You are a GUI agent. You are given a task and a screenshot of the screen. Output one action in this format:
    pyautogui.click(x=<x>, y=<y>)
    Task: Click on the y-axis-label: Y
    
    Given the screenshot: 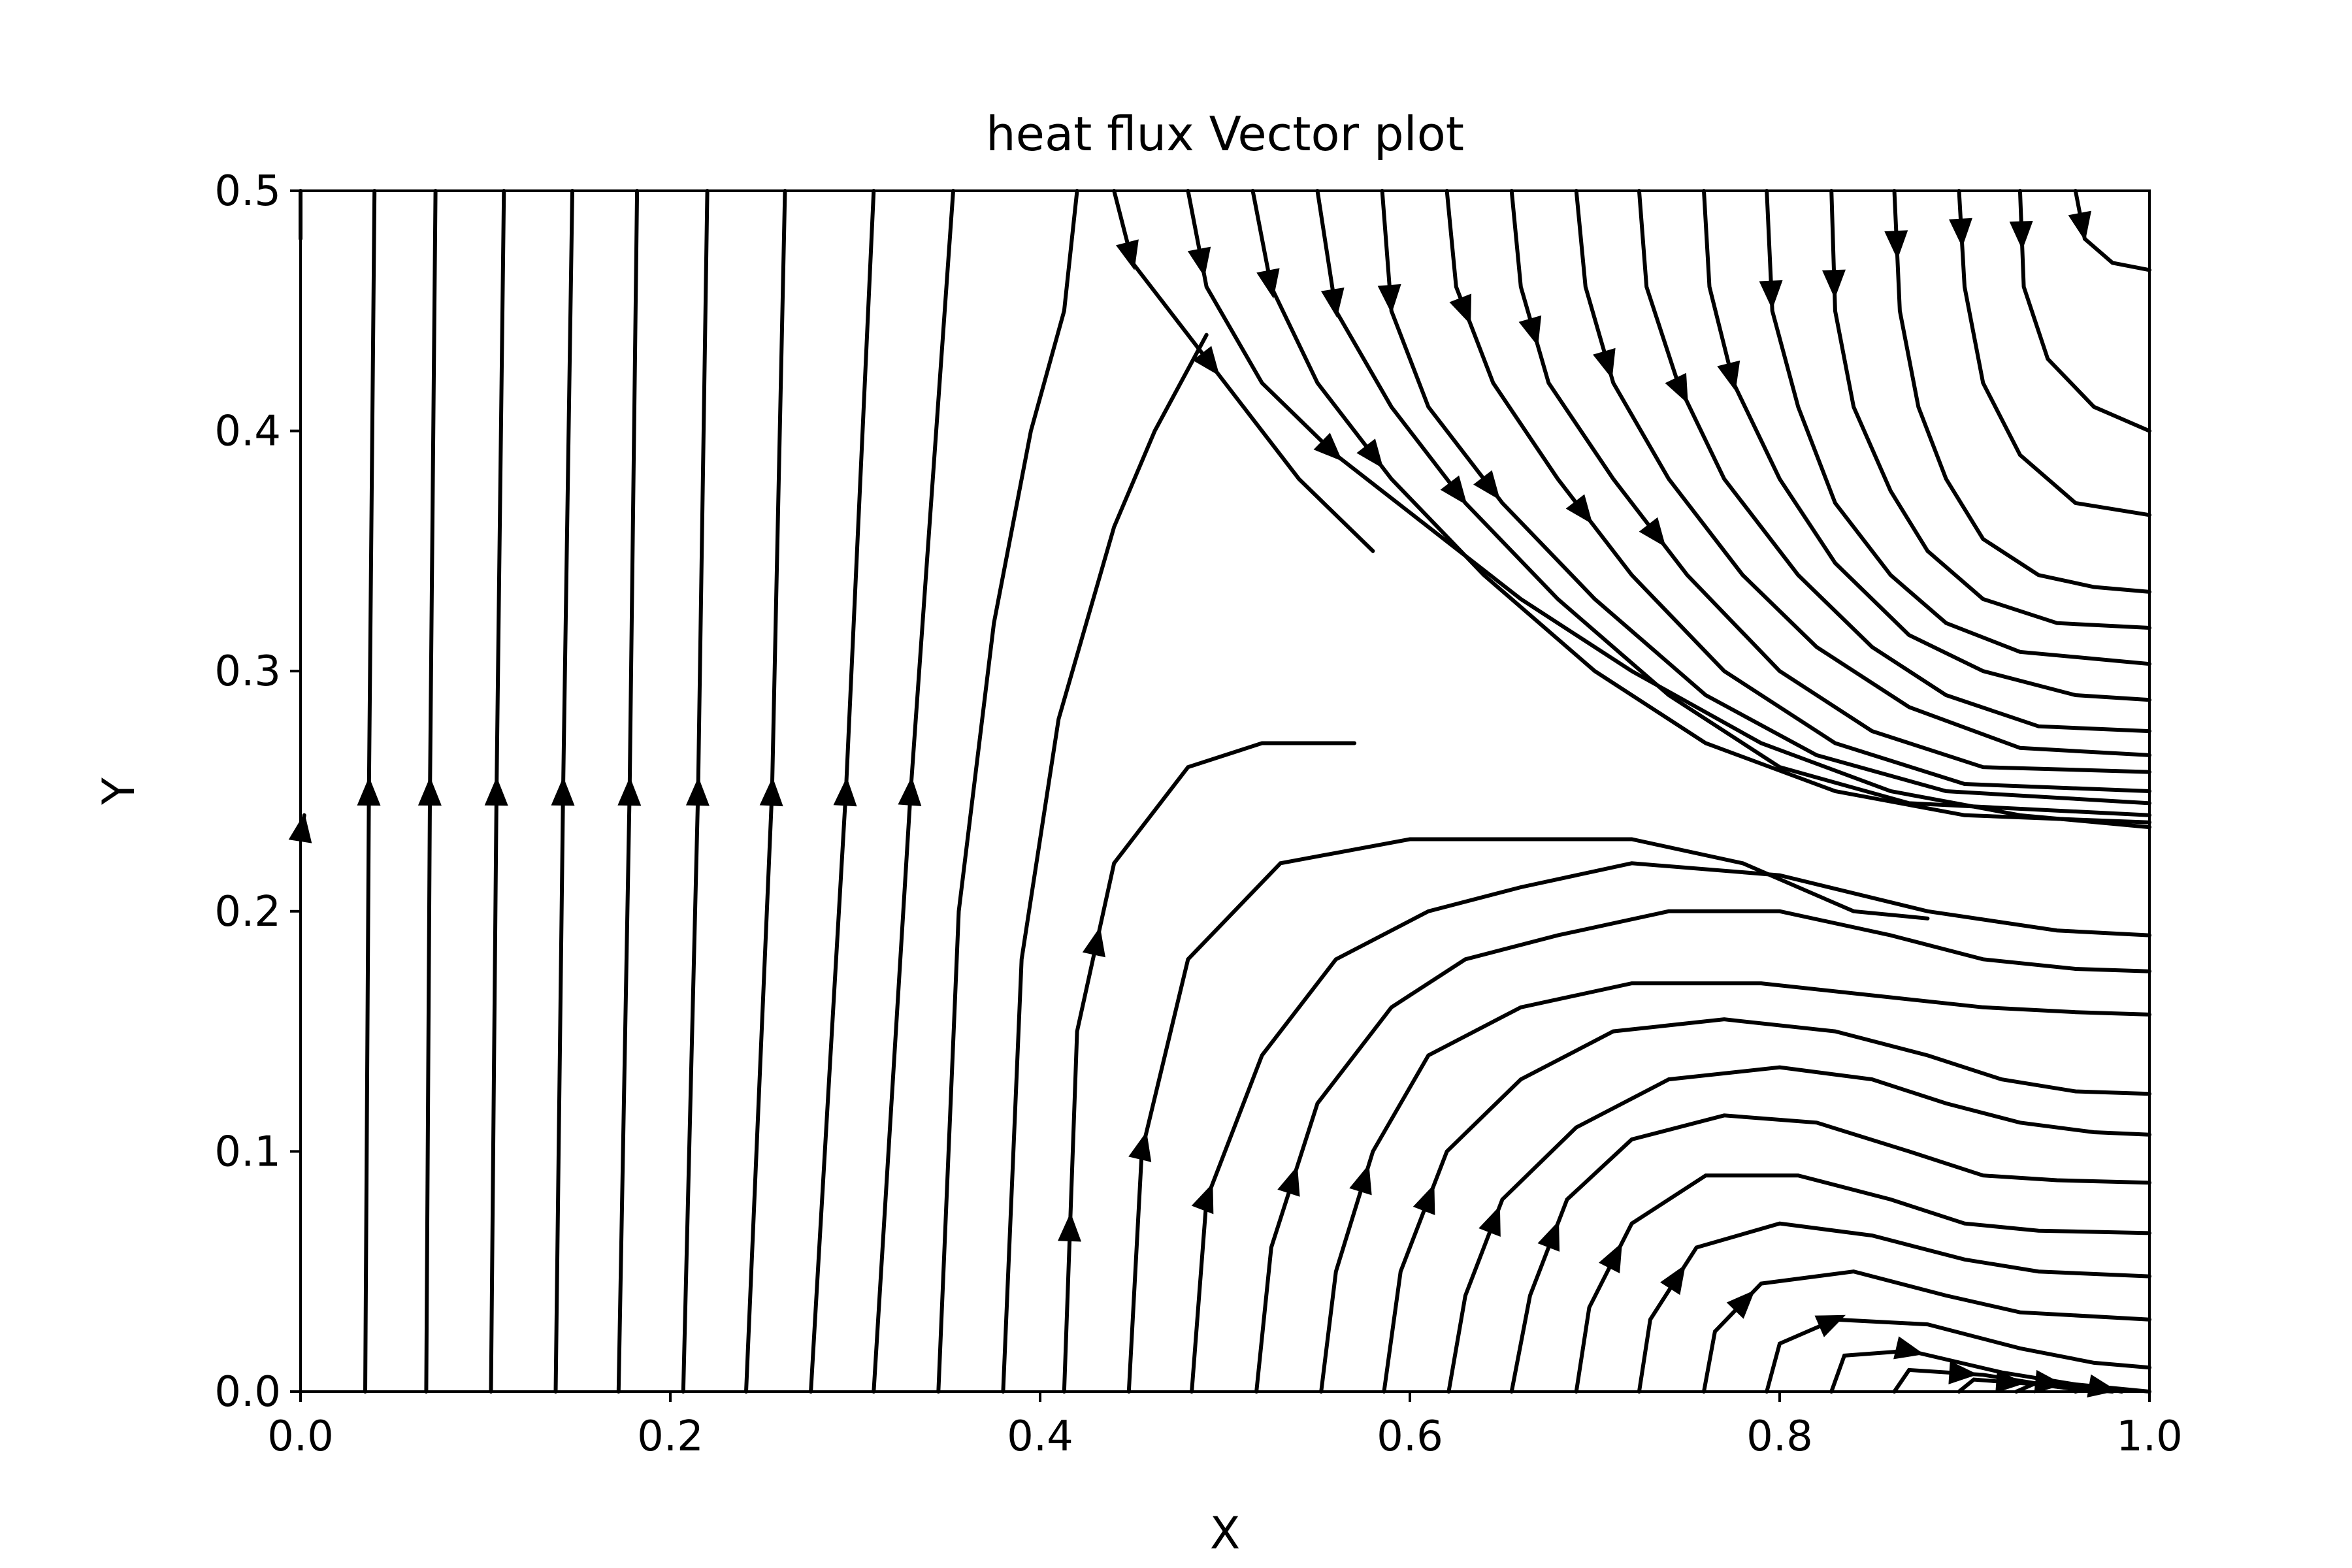 What is the action you would take?
    pyautogui.click(x=119, y=791)
    